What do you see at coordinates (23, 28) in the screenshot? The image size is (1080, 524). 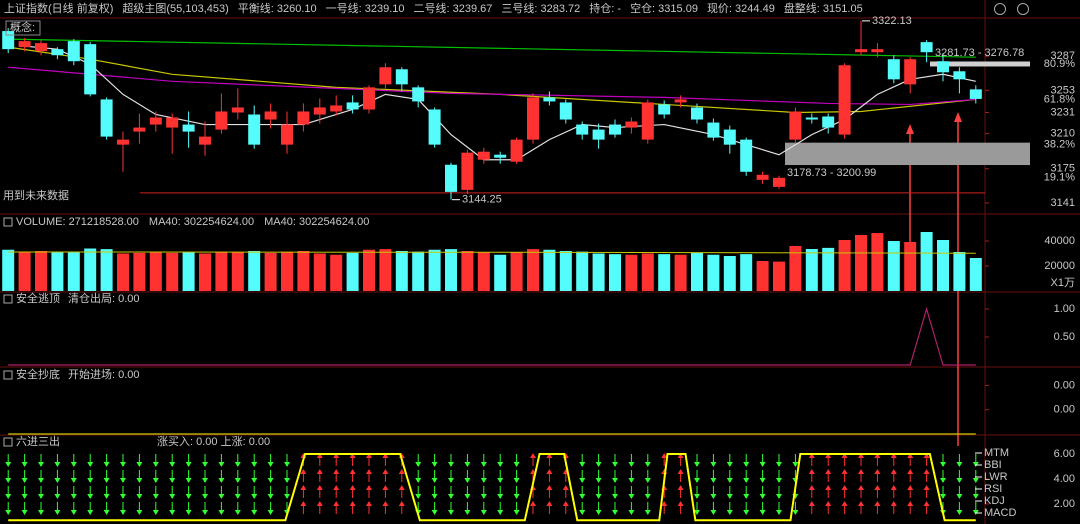 I see `label-box` at bounding box center [23, 28].